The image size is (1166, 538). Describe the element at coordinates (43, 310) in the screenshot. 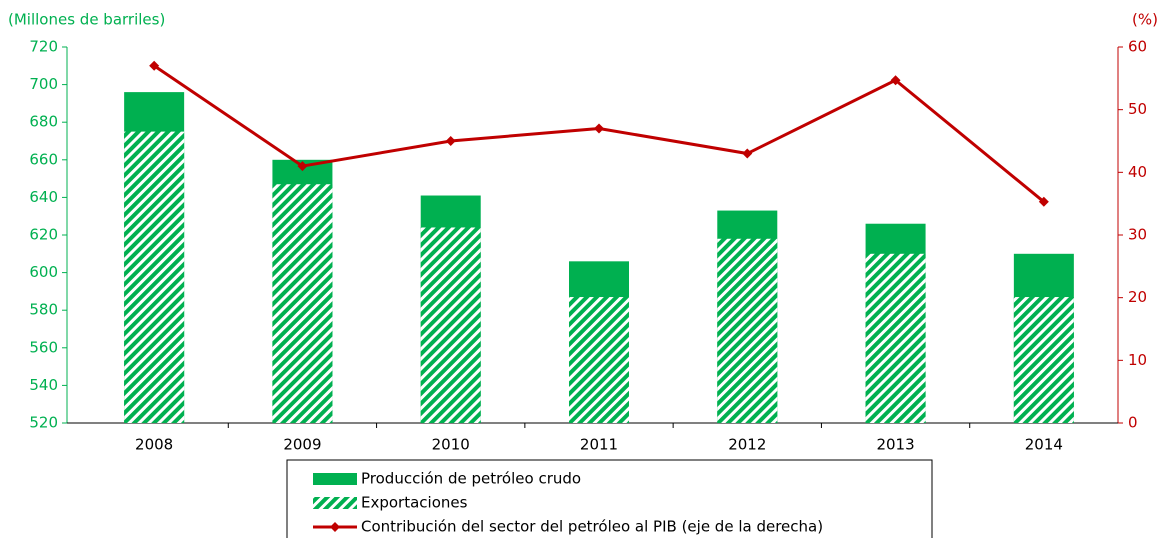

I see `y-tick-label: 580` at that location.